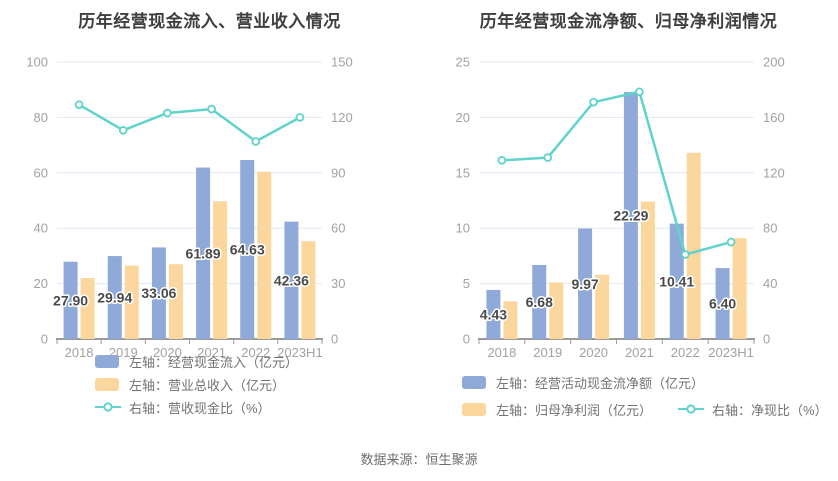 Image resolution: width=838 pixels, height=481 pixels. Describe the element at coordinates (722, 304) in the screenshot. I see `svg-text: 6.40` at that location.